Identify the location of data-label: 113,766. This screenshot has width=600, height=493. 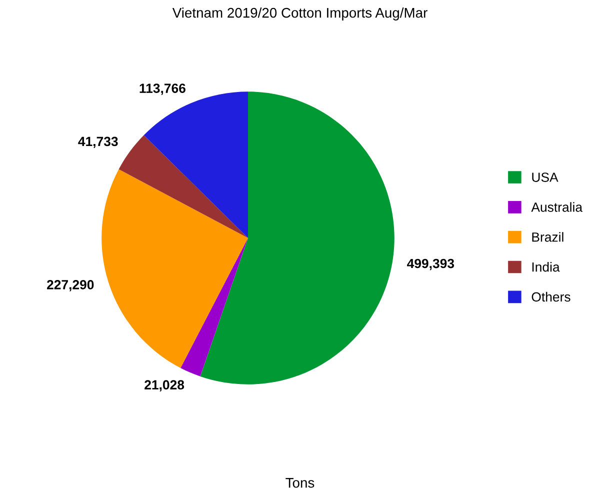
(163, 89).